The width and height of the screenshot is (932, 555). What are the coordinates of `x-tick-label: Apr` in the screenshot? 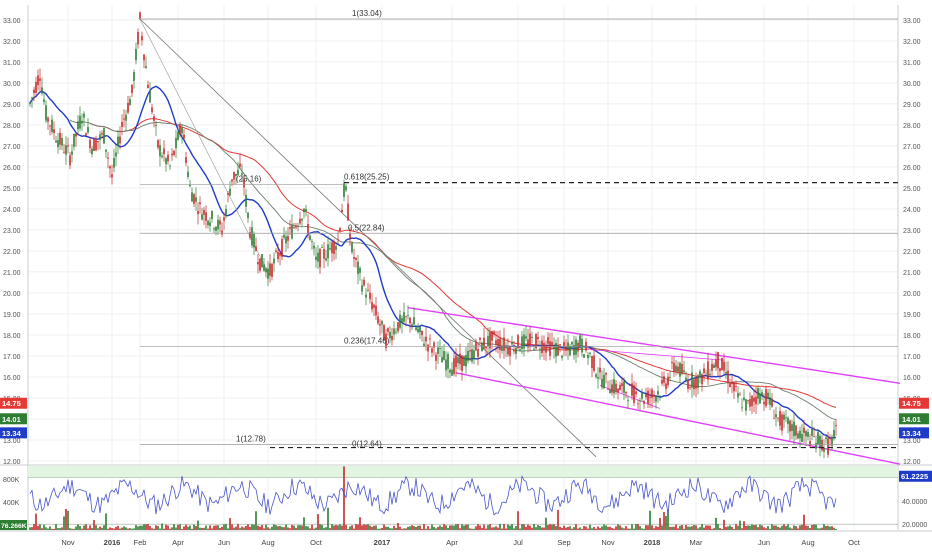 It's located at (178, 542).